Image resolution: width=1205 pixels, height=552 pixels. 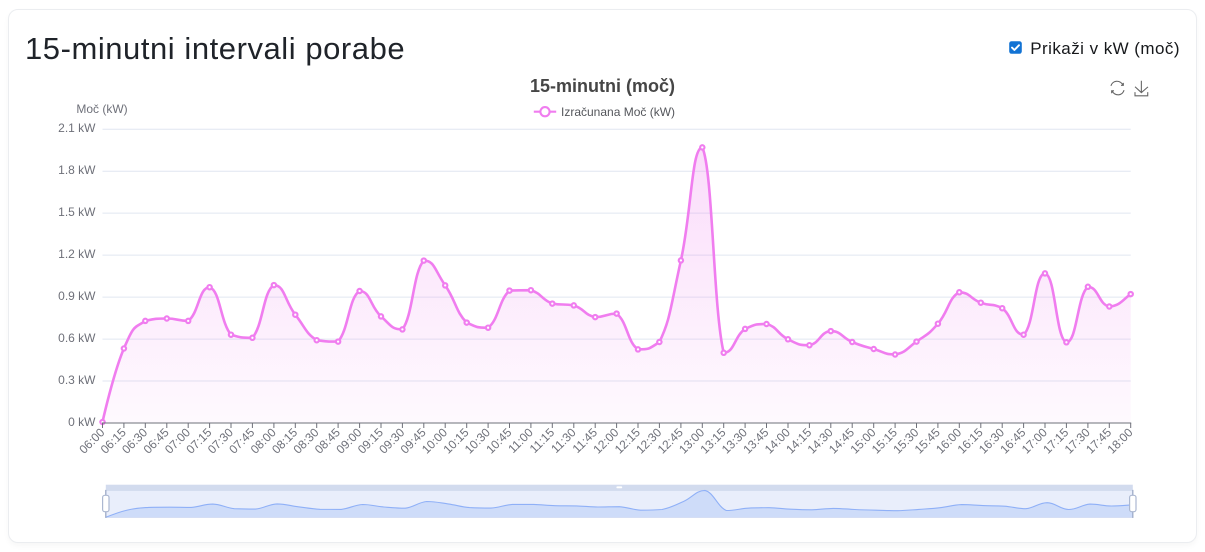 What do you see at coordinates (101, 109) in the screenshot?
I see `svg-text: Moč (kW)` at bounding box center [101, 109].